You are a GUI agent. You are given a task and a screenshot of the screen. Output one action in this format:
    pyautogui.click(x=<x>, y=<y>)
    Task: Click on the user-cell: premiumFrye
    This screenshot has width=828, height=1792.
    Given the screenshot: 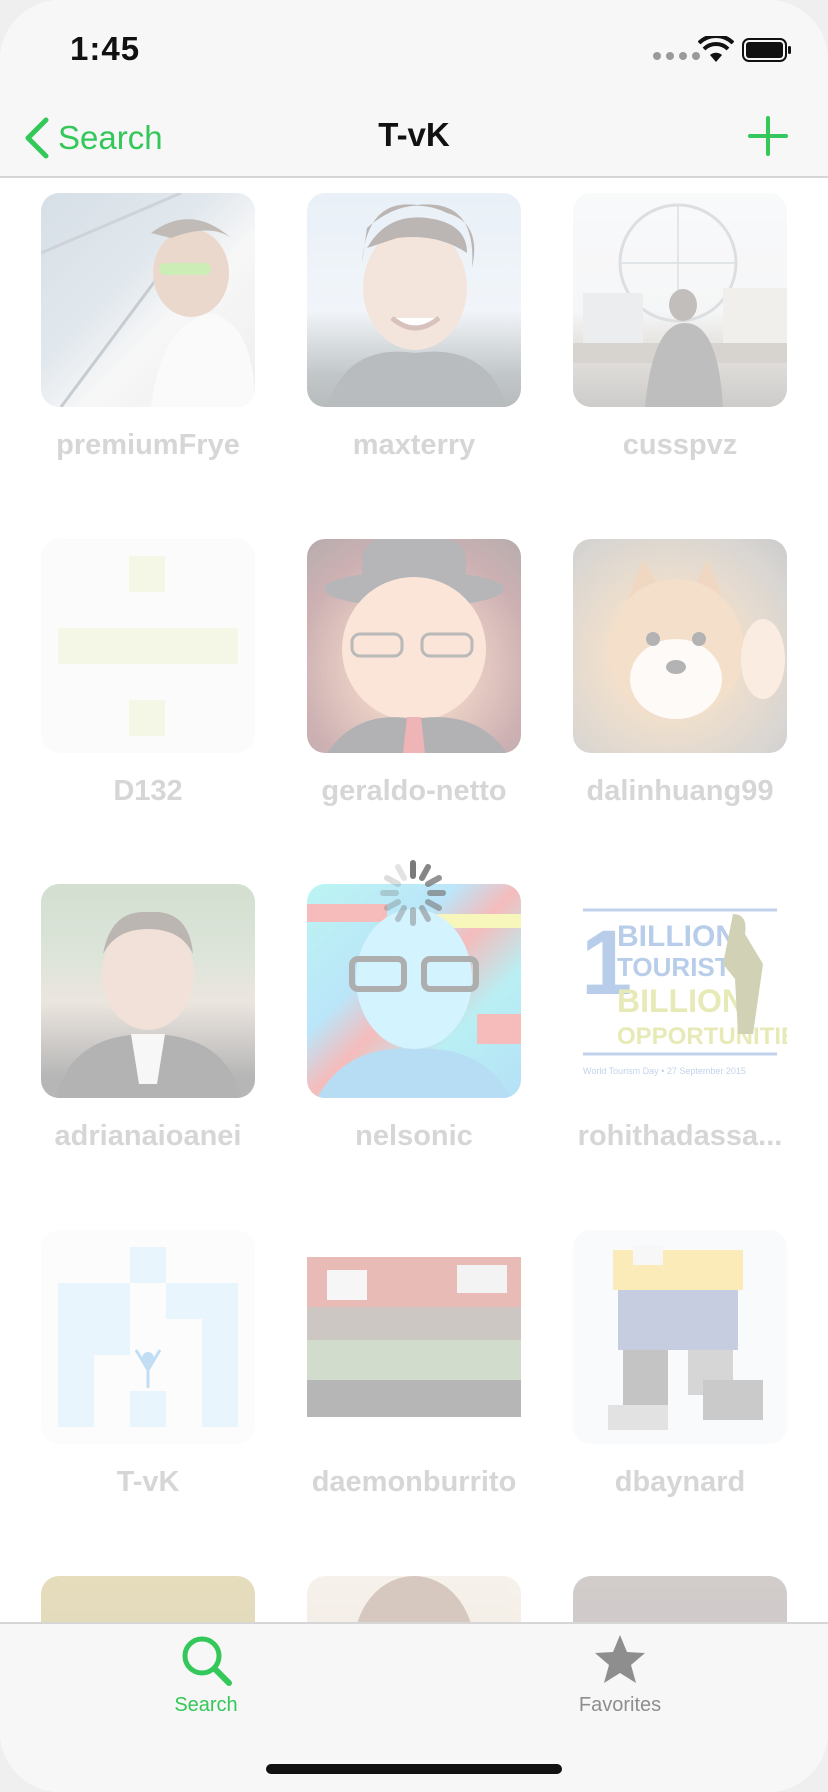 What is the action you would take?
    pyautogui.click(x=148, y=327)
    